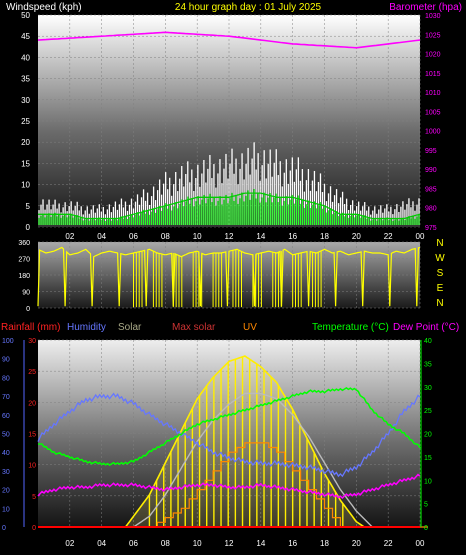 The height and width of the screenshot is (555, 466). I want to click on temperature-tick-label: 10, so click(428, 481).